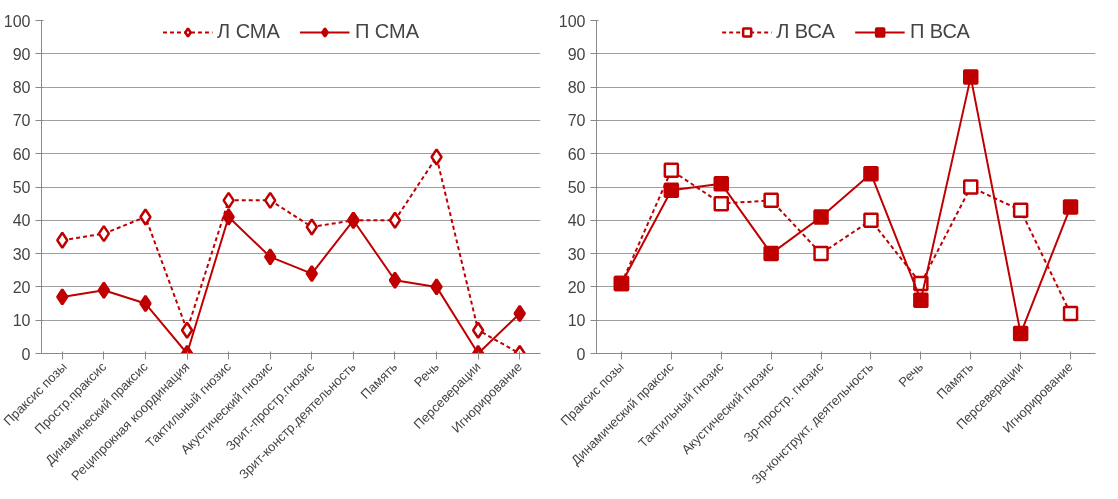 This screenshot has width=1118, height=499. Describe the element at coordinates (248, 31) in the screenshot. I see `legend-label: Л СМА` at that location.